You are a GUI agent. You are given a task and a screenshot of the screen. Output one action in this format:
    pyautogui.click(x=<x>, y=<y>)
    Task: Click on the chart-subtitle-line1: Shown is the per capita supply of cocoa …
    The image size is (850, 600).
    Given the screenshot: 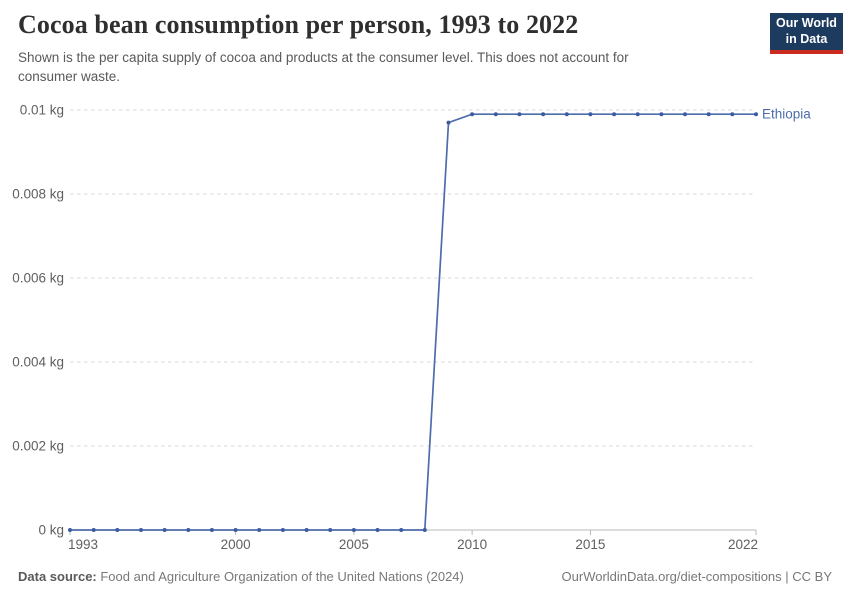 What is the action you would take?
    pyautogui.click(x=323, y=57)
    